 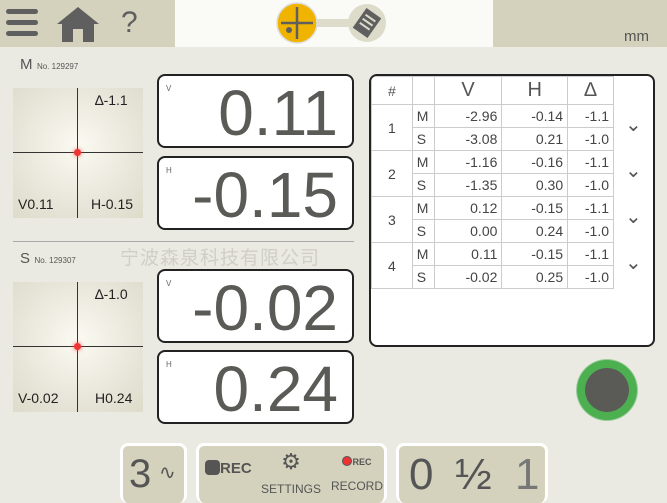 I want to click on h-cell: 0.25, so click(x=535, y=277).